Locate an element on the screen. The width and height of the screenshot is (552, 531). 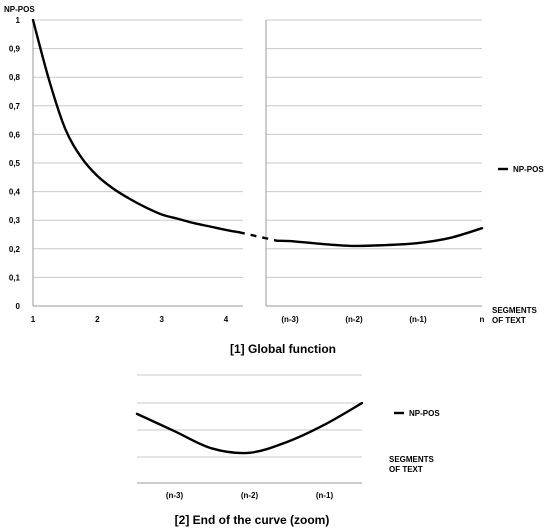
chart1-x-tick-labels-right: (n-3) (n-2) (n-1) n is located at coordinates (382, 319).